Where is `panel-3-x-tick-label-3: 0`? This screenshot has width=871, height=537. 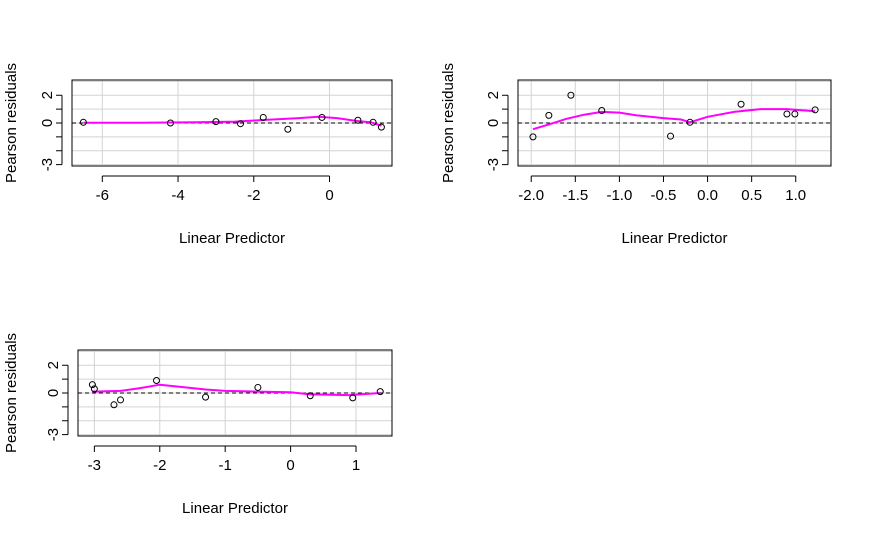
panel-3-x-tick-label-3: 0 is located at coordinates (290, 465).